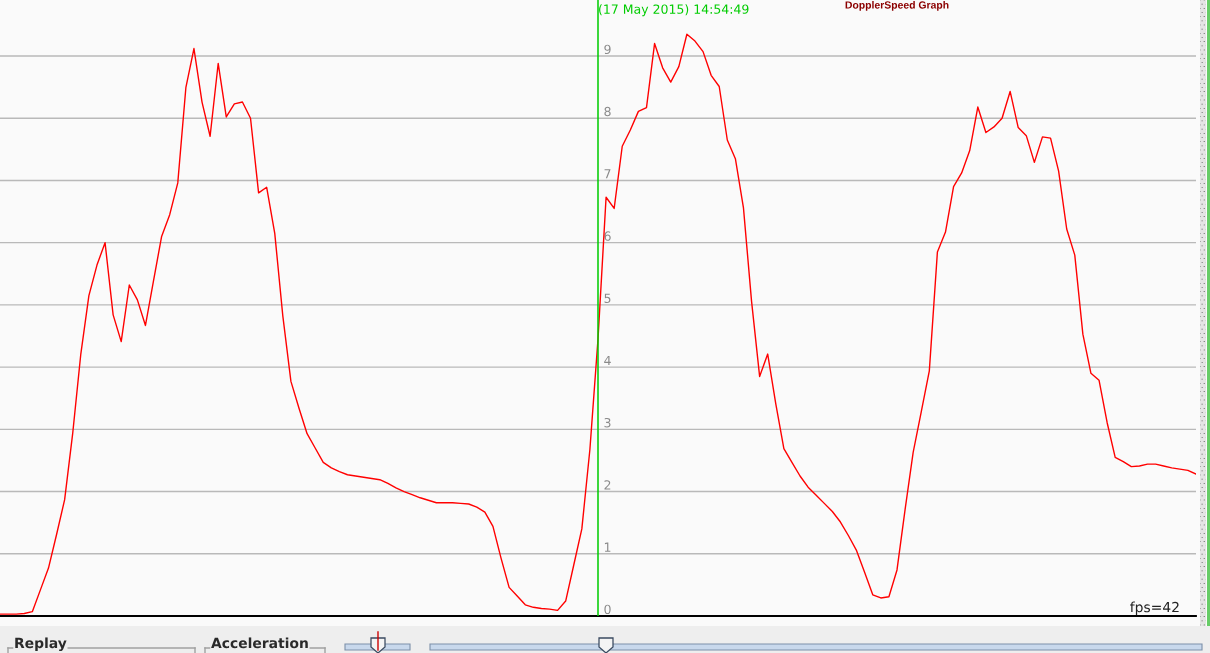  I want to click on y-tick-label: 8, so click(607, 111).